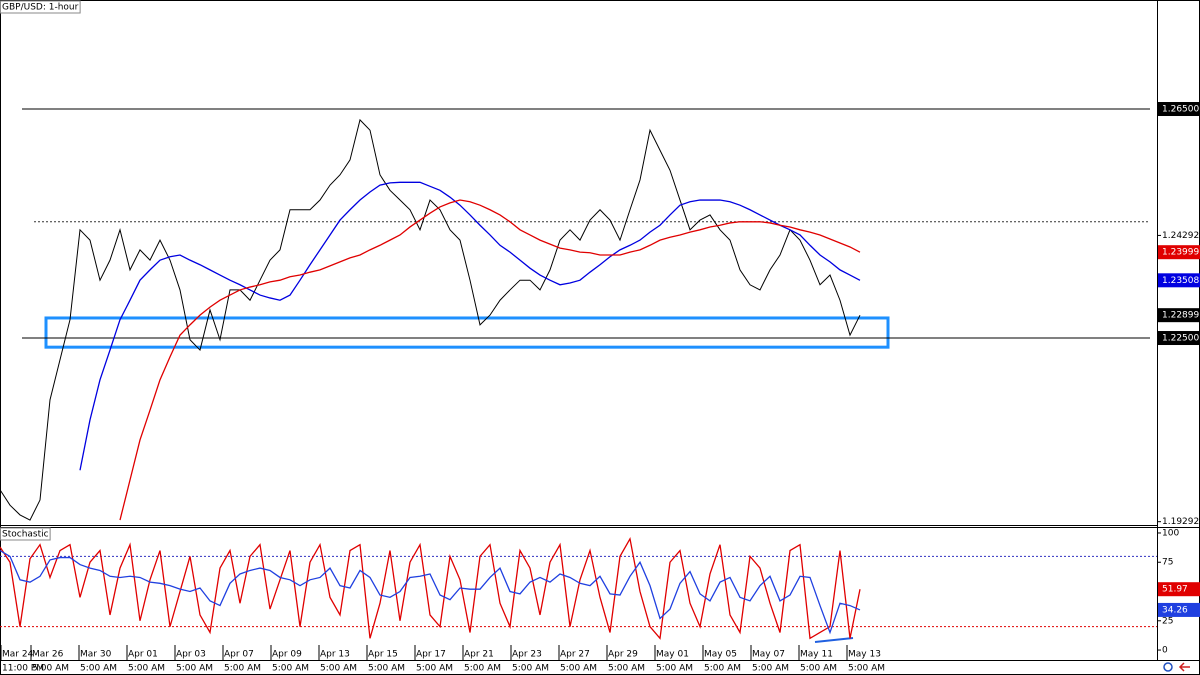  Describe the element at coordinates (816, 655) in the screenshot. I see `x-date-label: May 11` at that location.